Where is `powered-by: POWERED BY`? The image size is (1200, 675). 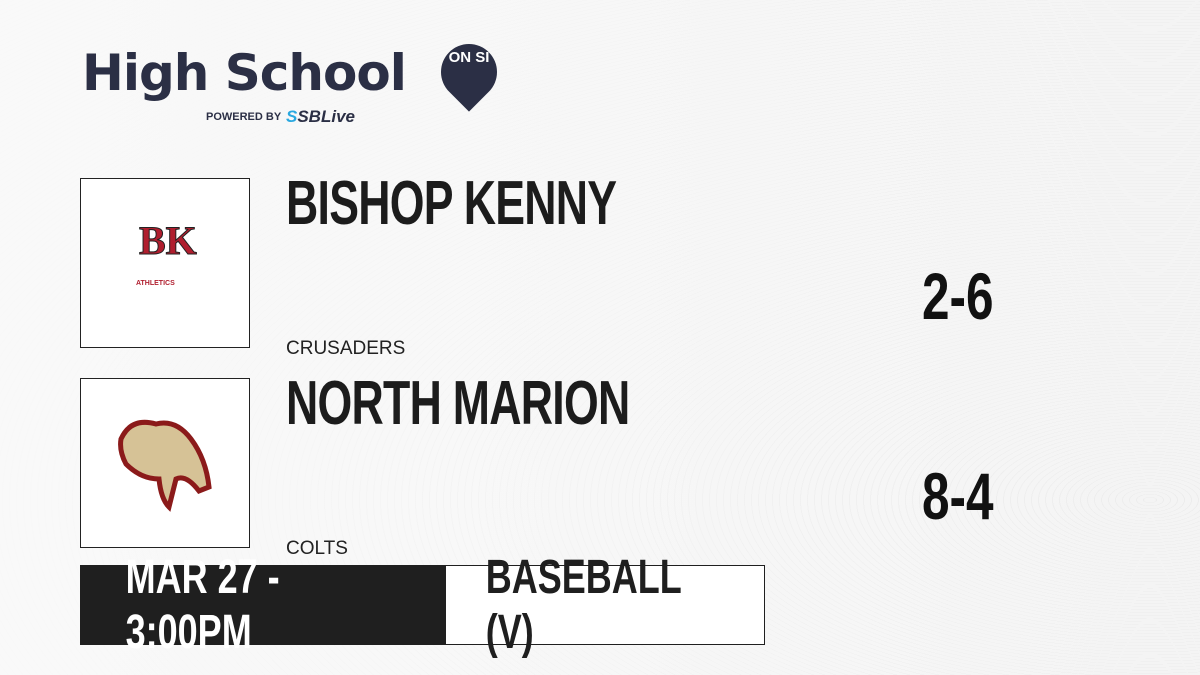
powered-by: POWERED BY is located at coordinates (244, 117).